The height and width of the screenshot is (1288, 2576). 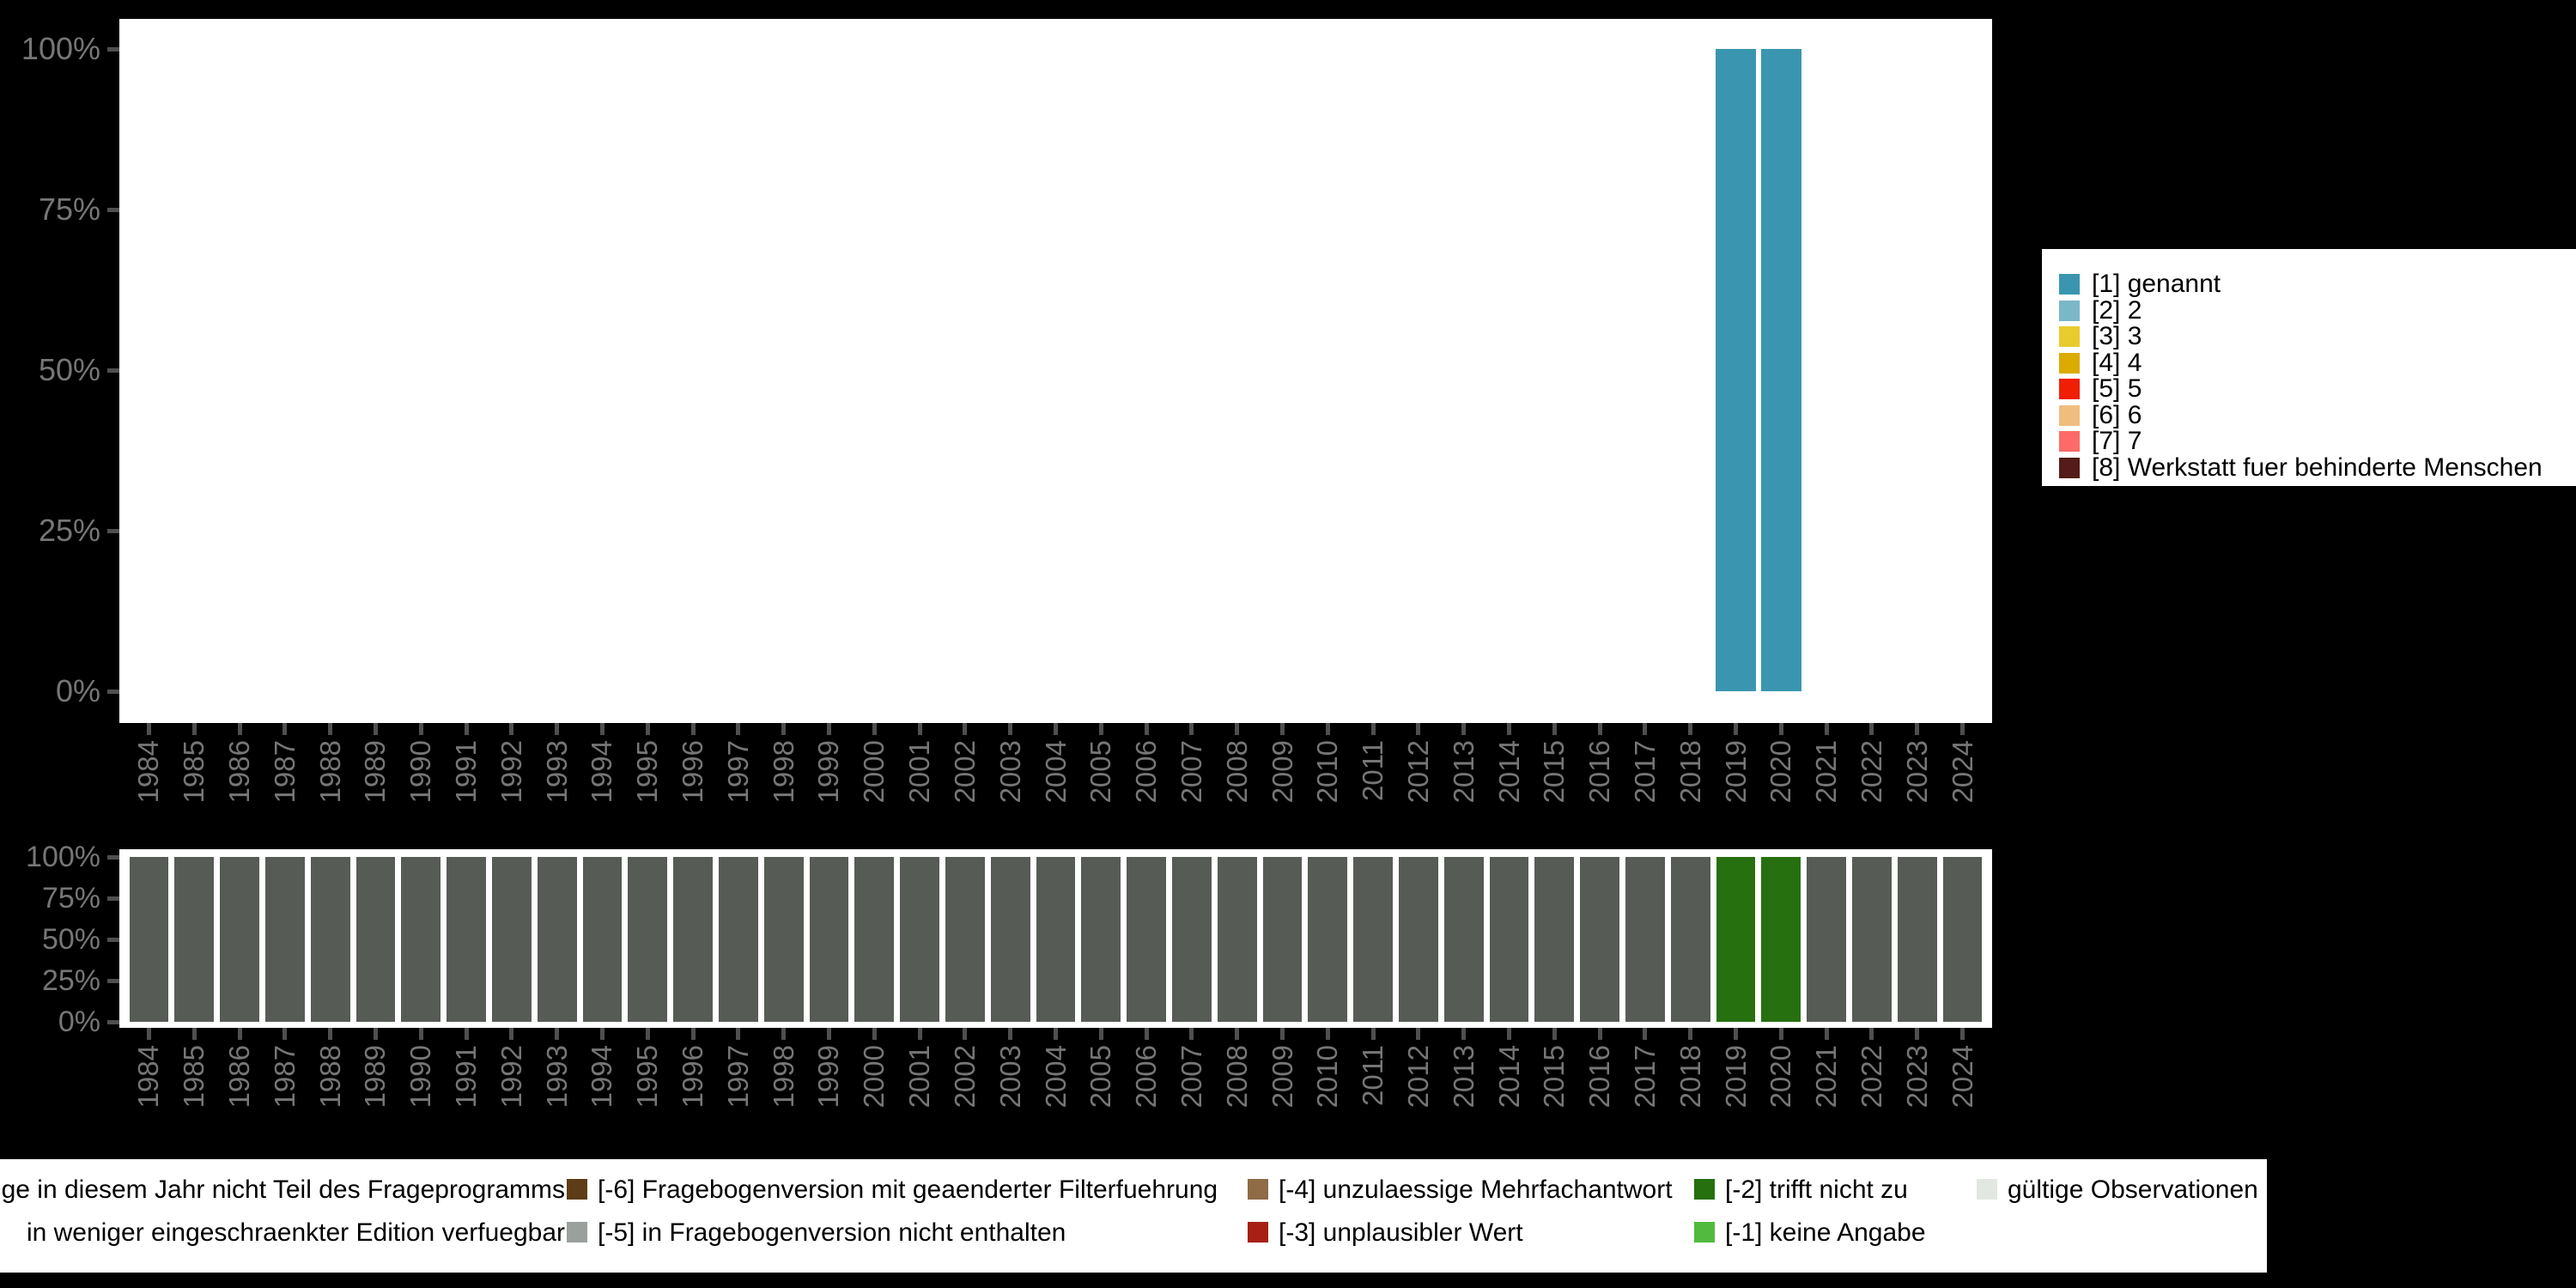 I want to click on missing-bar-2014, so click(x=1509, y=940).